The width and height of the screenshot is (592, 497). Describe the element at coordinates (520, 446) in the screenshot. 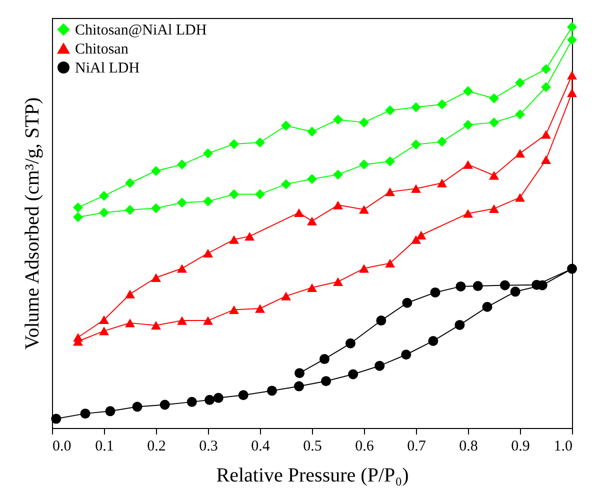

I see `x-tick-label: 0.9` at that location.